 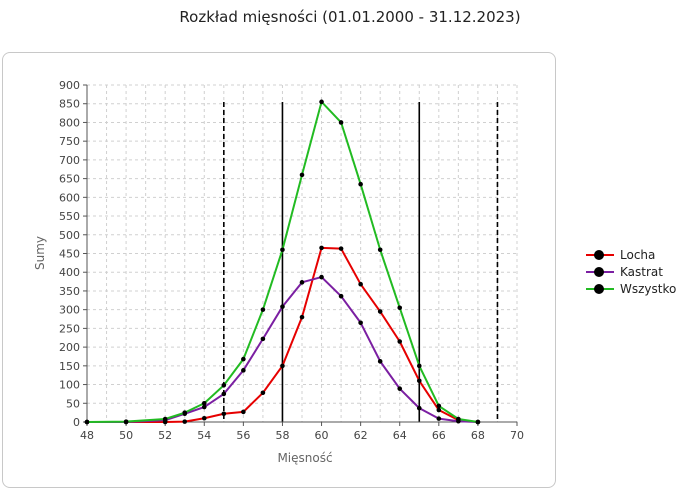 I want to click on legend-item-locha: Locha, so click(x=631, y=254).